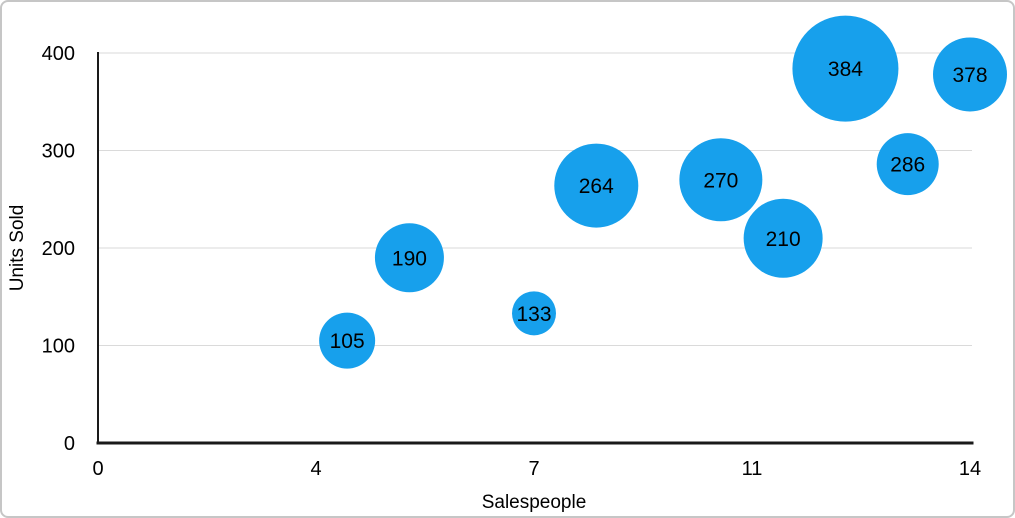 The height and width of the screenshot is (518, 1015). I want to click on x-tick-label: 4, so click(315, 469).